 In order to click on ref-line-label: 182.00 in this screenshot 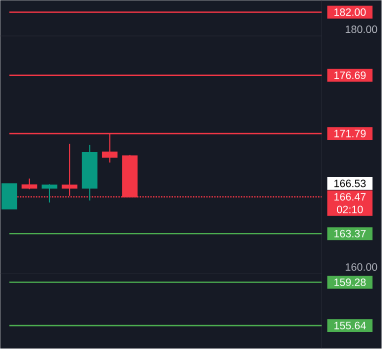, I will do `click(350, 12)`.